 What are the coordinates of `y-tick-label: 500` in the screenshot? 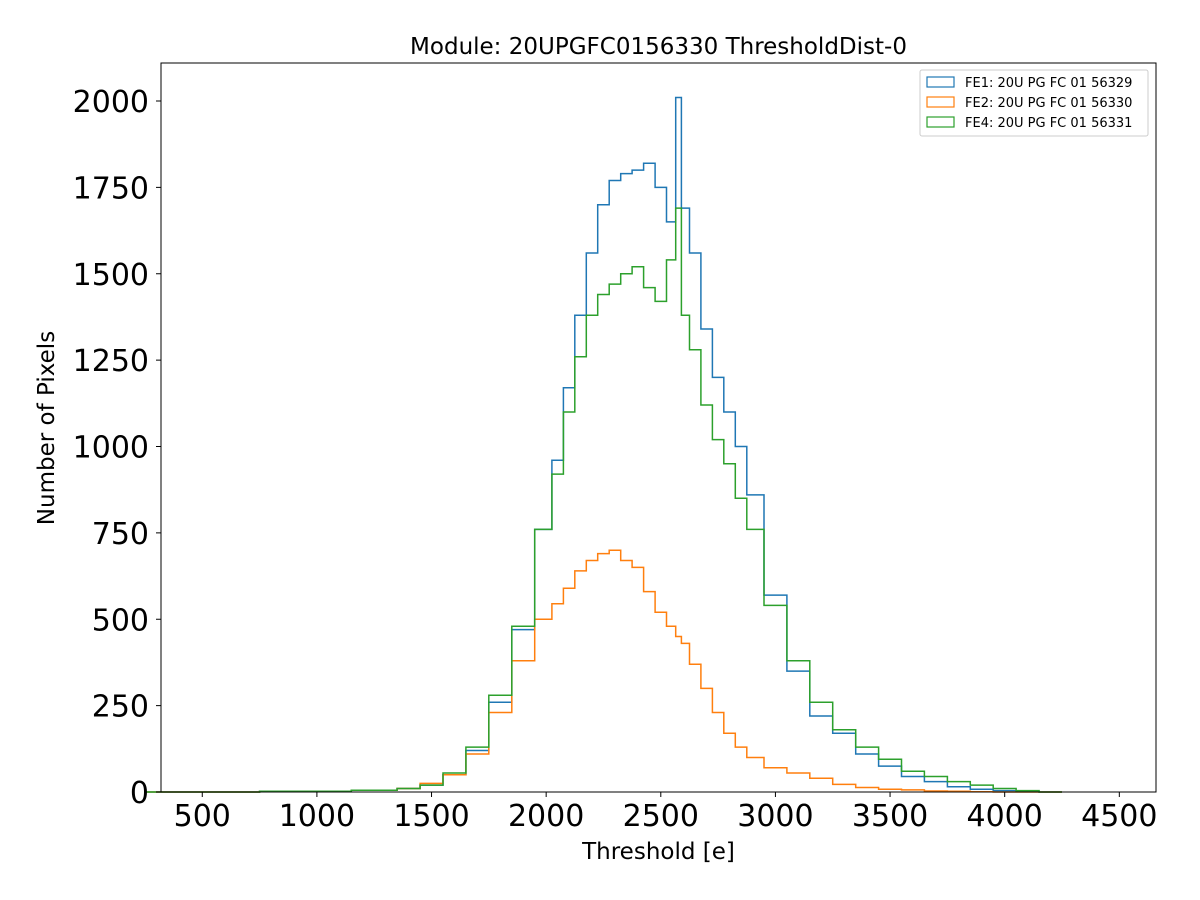 It's located at (120, 620).